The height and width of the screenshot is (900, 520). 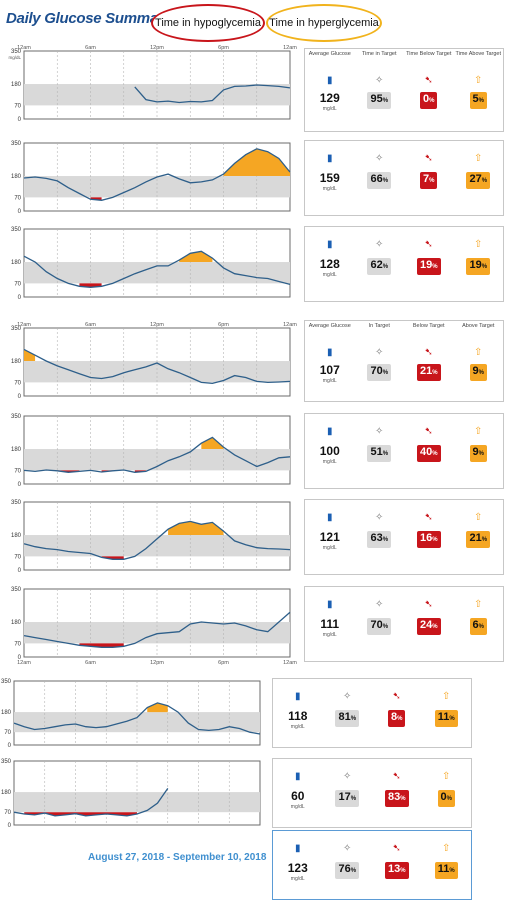 I want to click on stat-value: 83%, so click(x=397, y=798).